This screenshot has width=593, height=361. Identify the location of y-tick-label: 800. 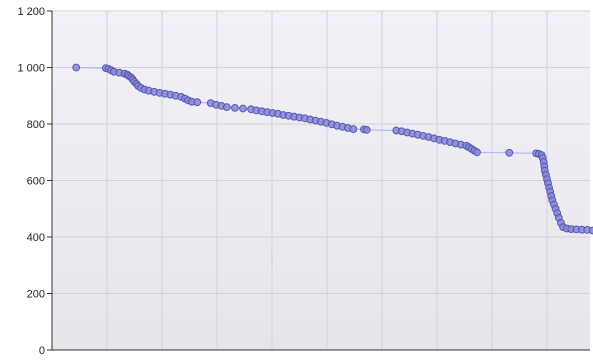
(36, 125).